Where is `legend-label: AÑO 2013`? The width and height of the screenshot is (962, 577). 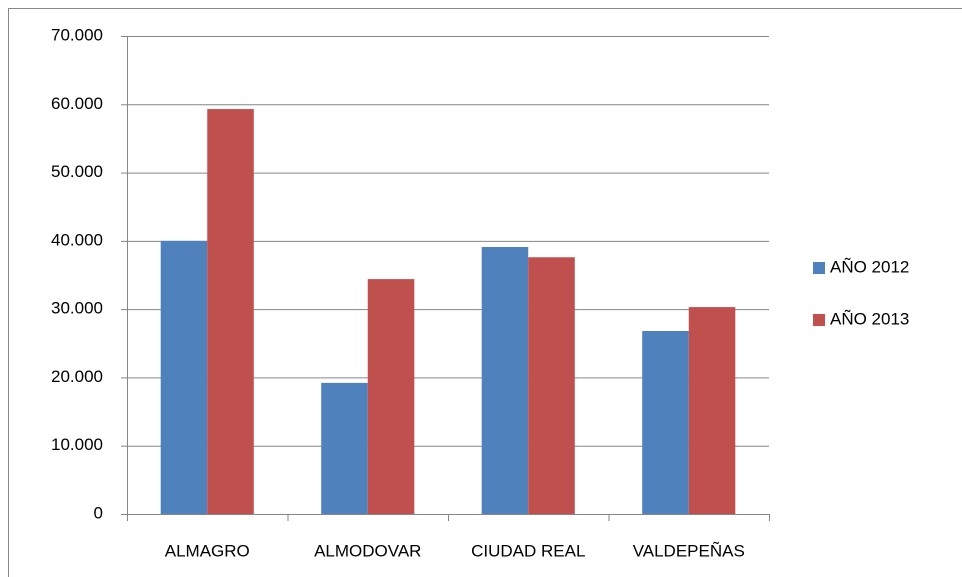
legend-label: AÑO 2013 is located at coordinates (869, 318).